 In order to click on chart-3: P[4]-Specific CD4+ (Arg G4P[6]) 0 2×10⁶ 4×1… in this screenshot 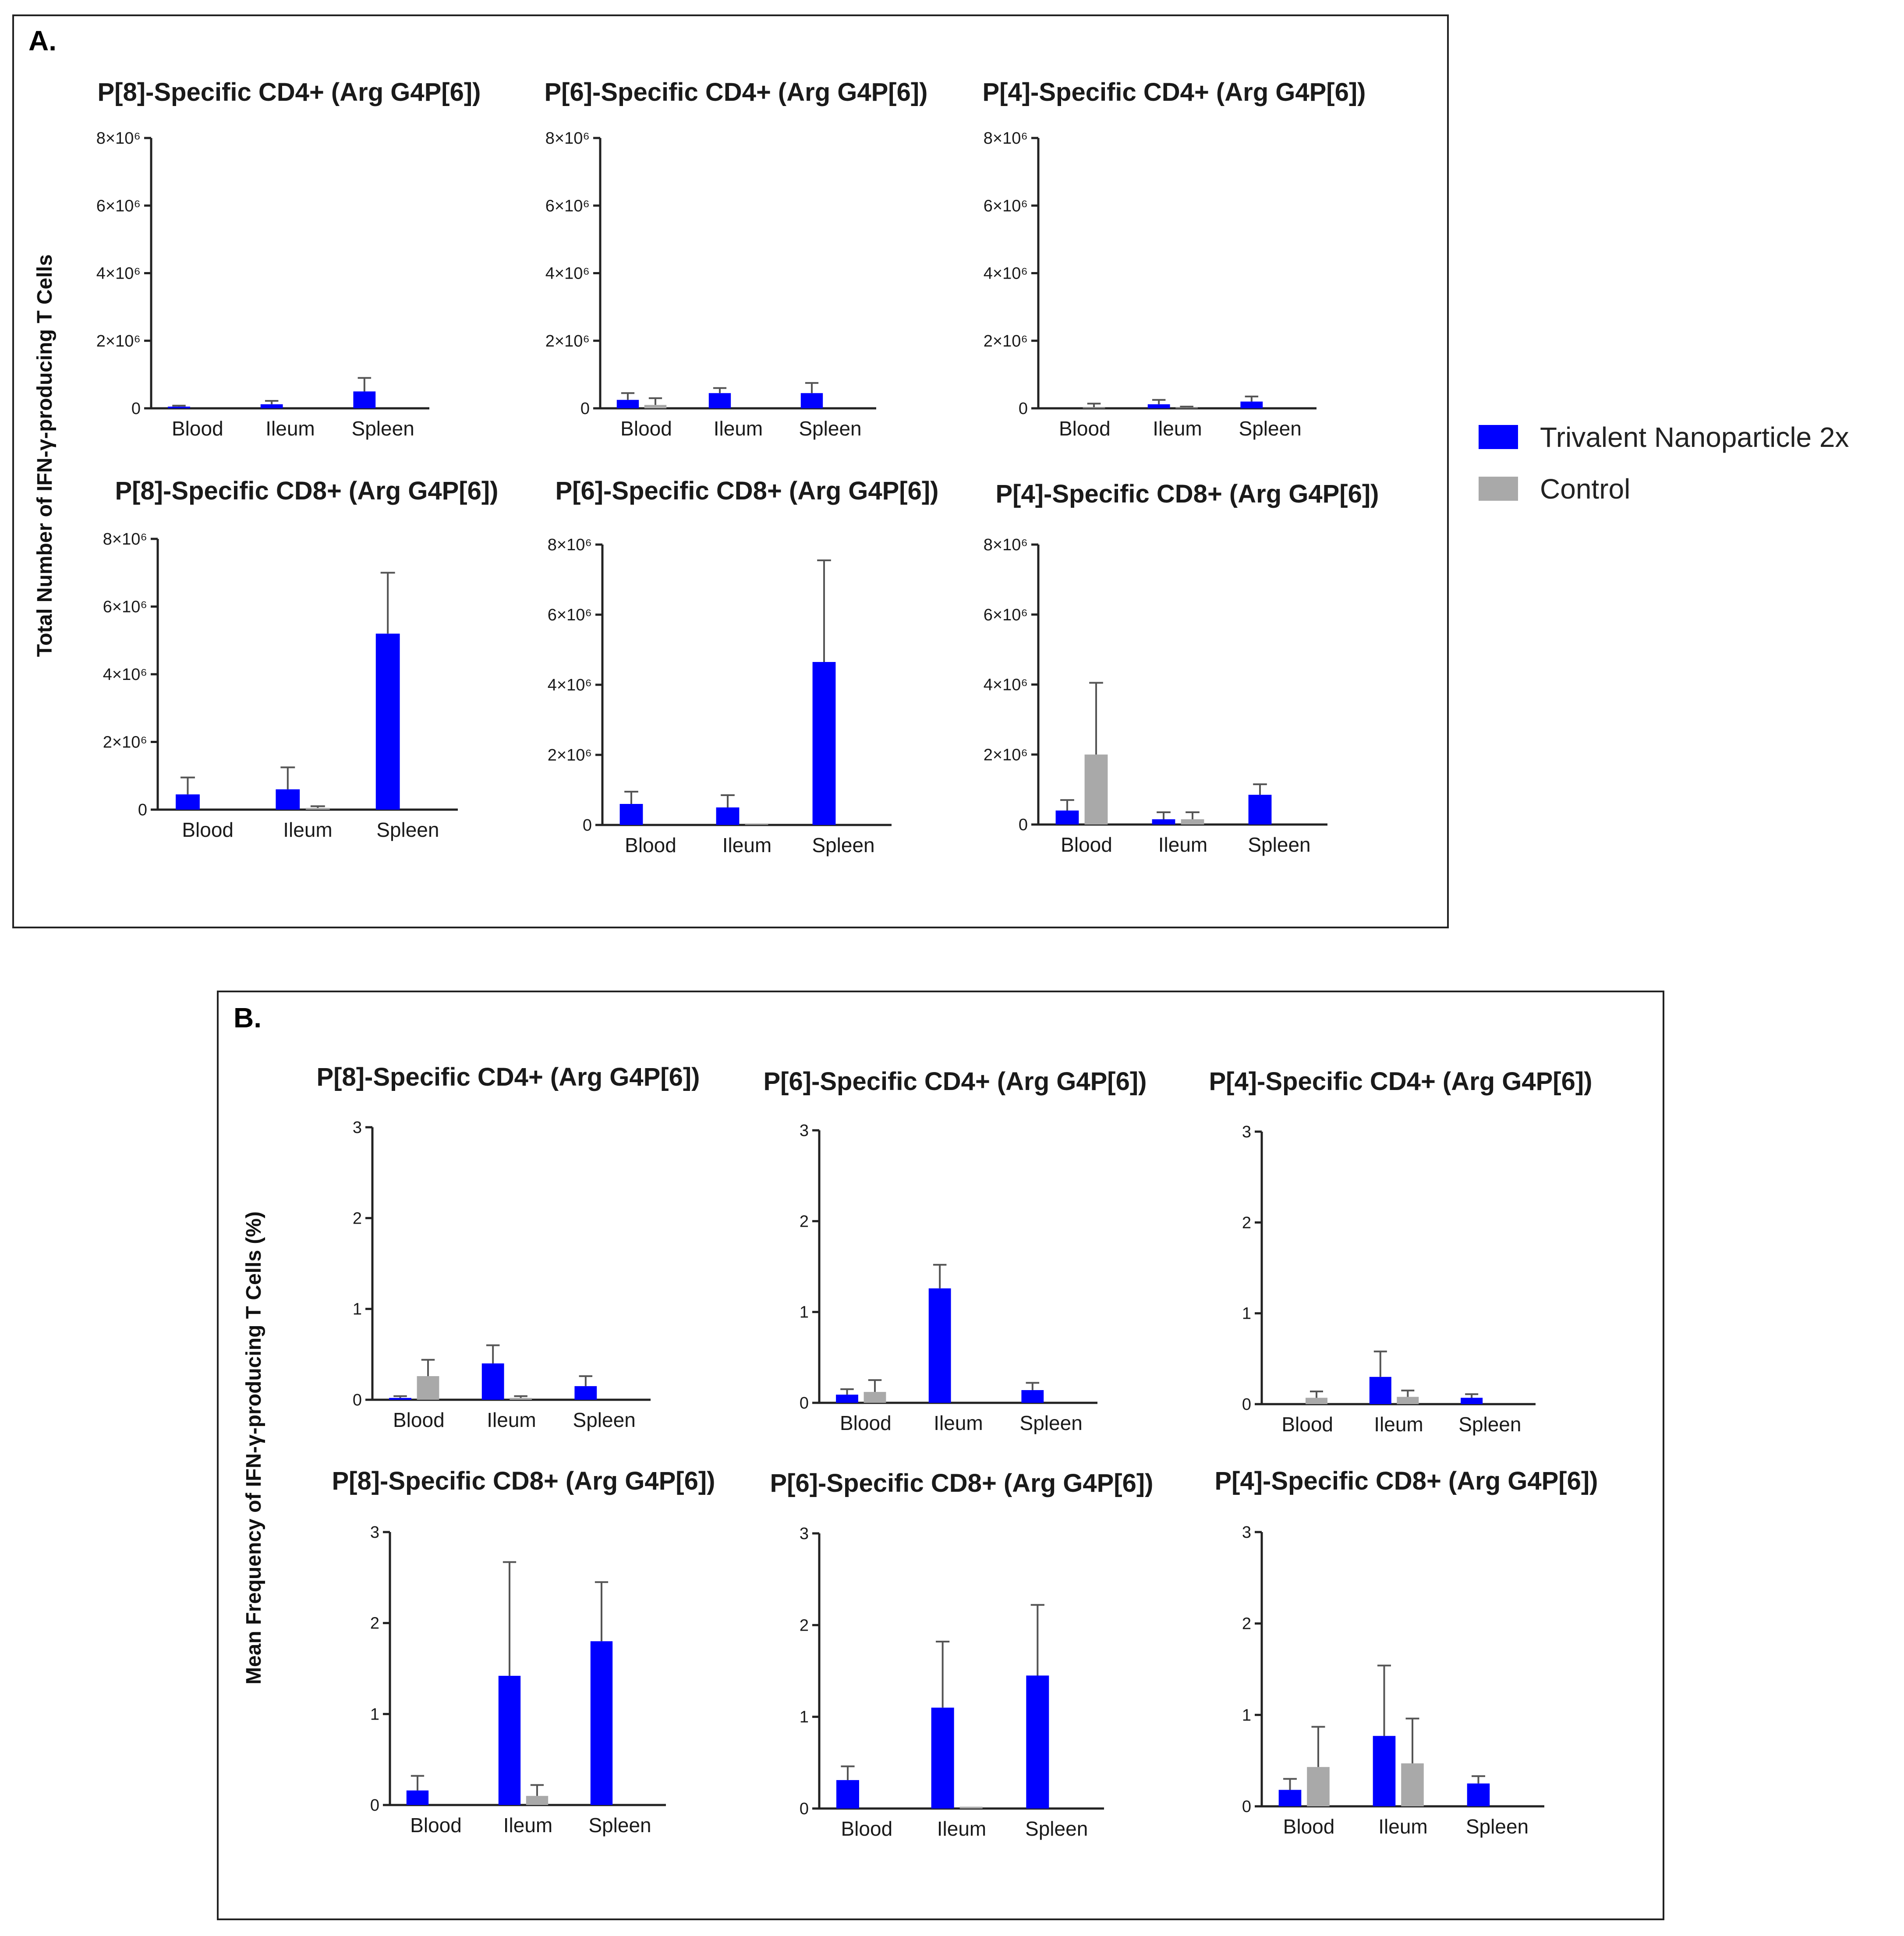, I will do `click(1174, 259)`.